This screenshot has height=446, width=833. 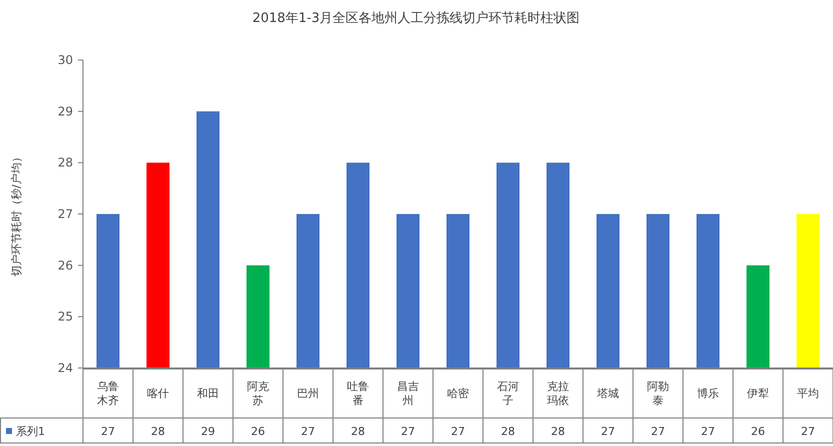 What do you see at coordinates (158, 393) in the screenshot?
I see `x-tick-label: 喀什` at bounding box center [158, 393].